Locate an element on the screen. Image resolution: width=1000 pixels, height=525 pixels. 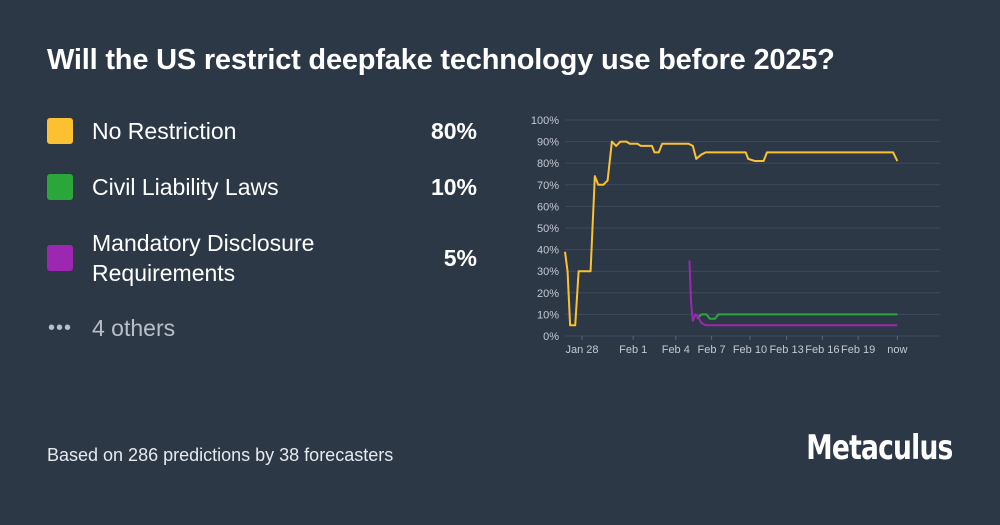
y-tick-label: 20% is located at coordinates (548, 294).